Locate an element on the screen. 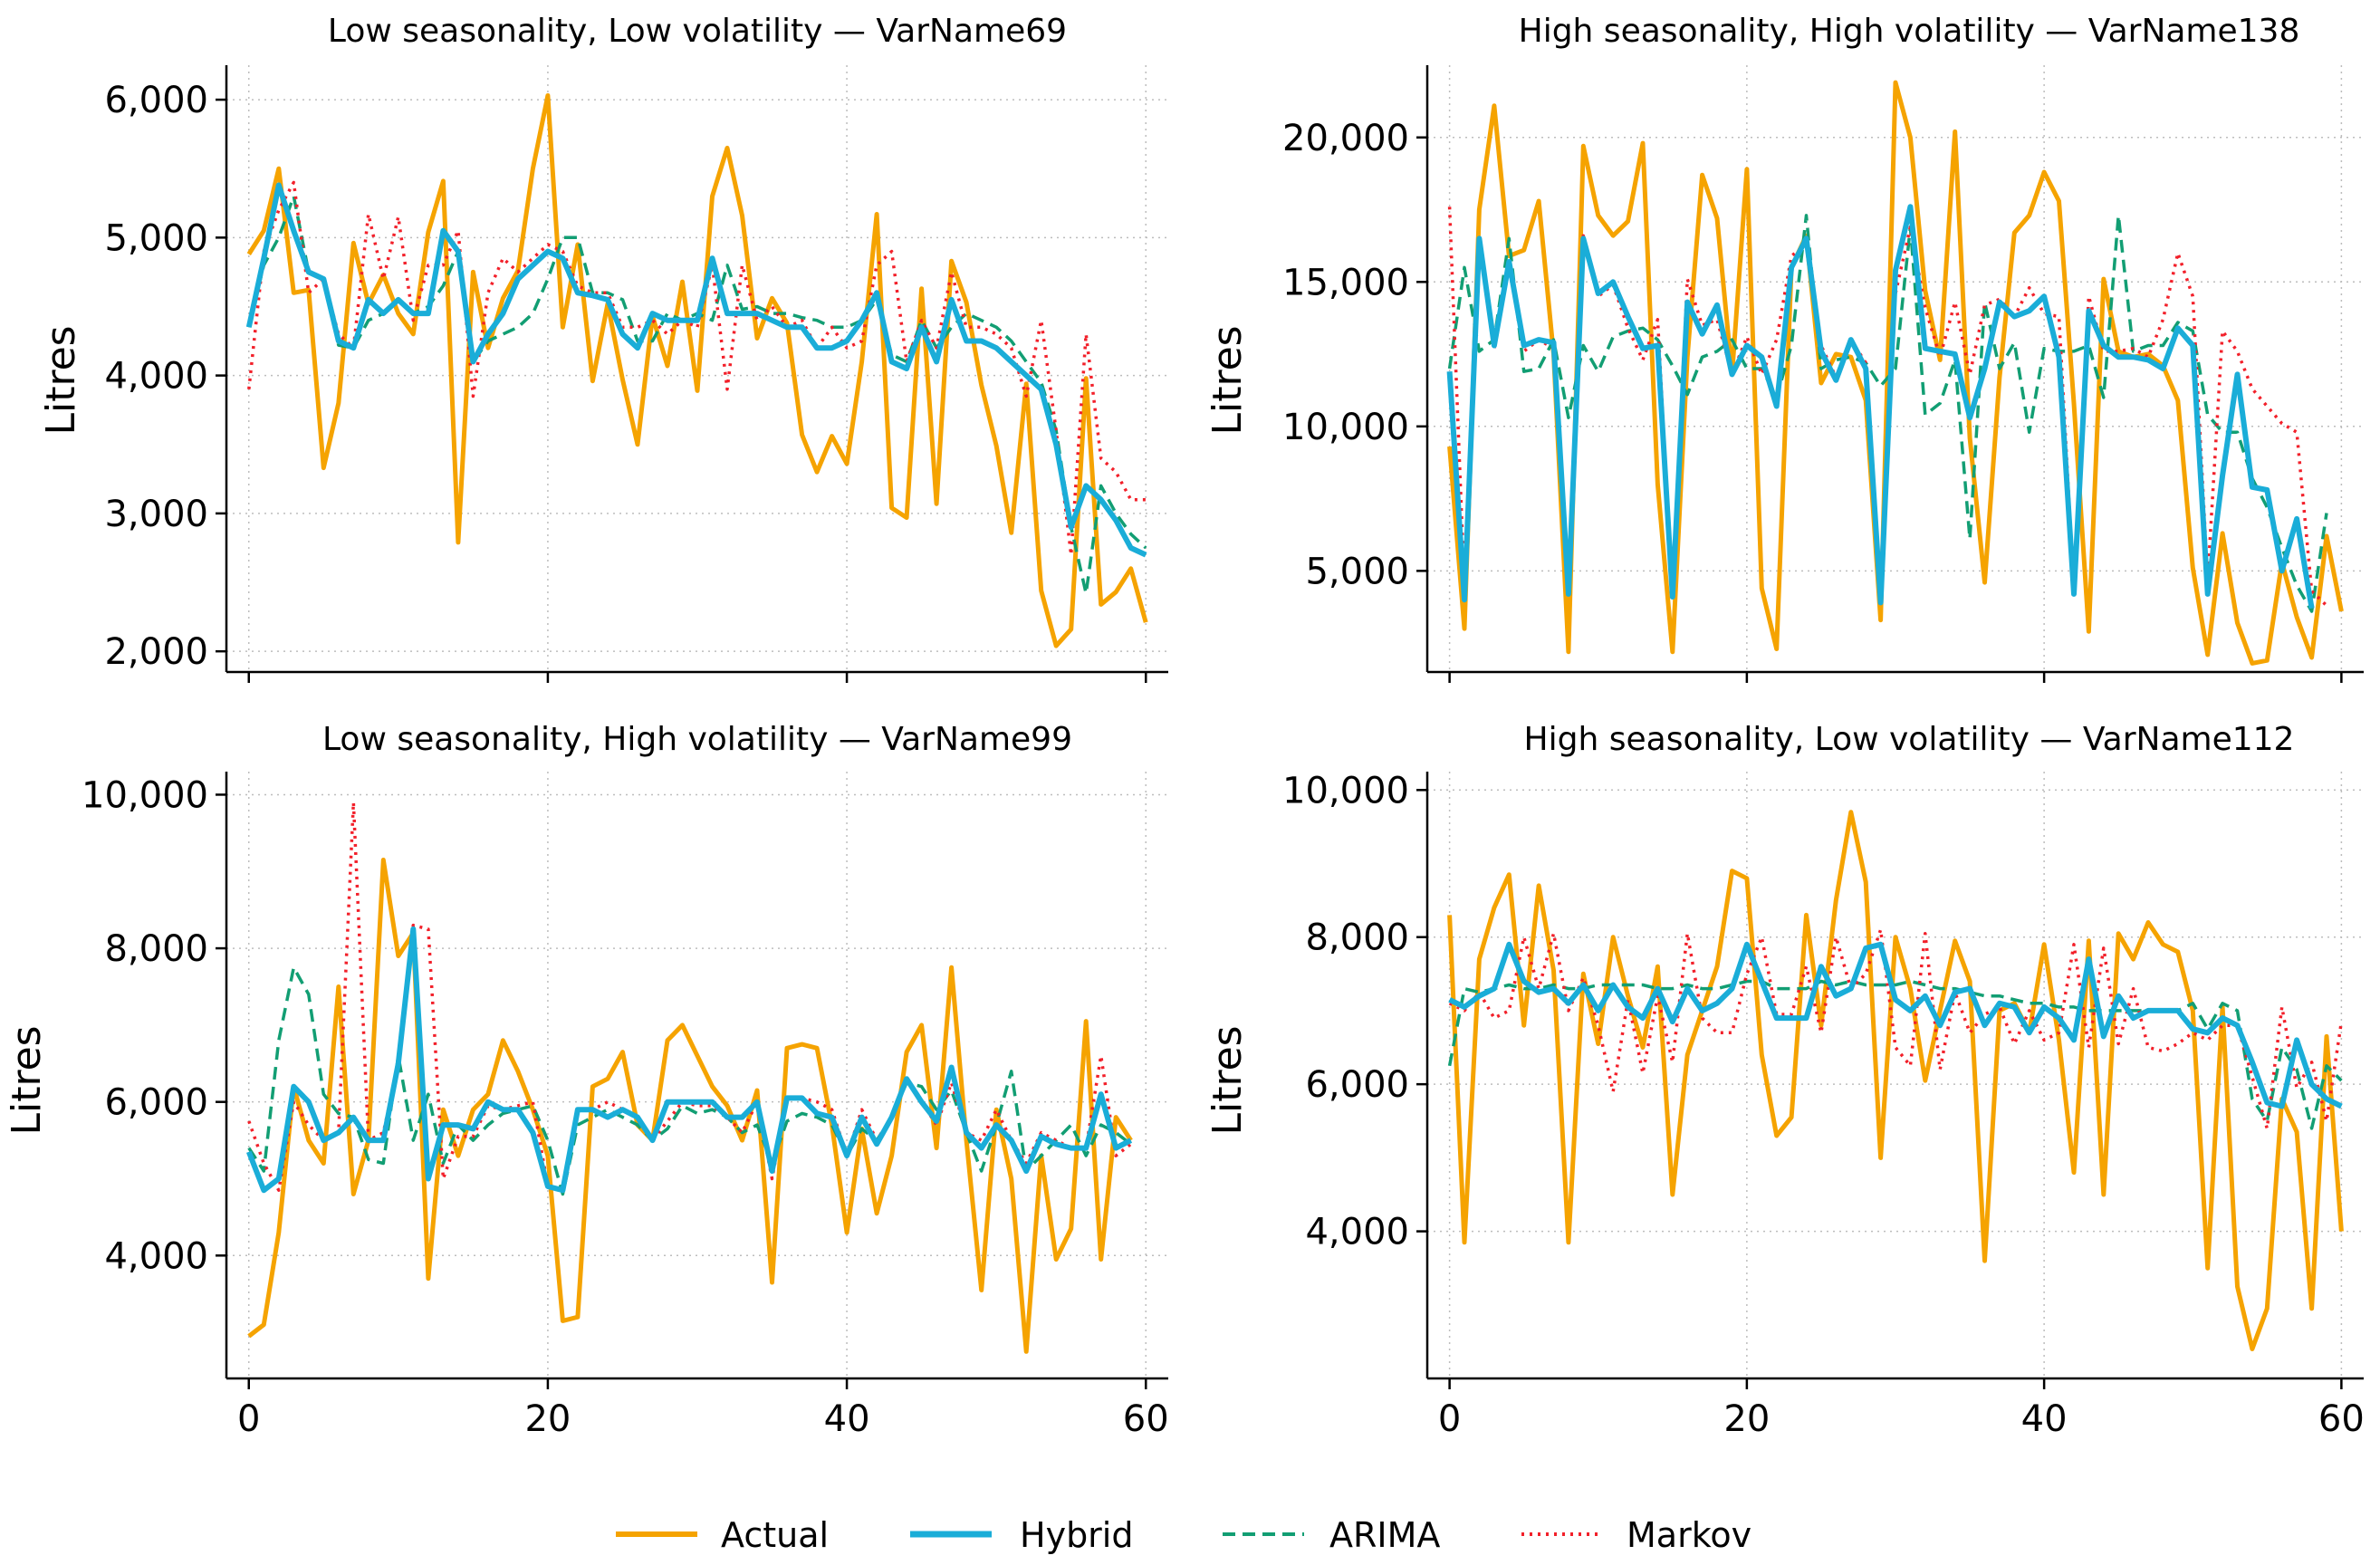 The image size is (2380, 1565). legend: Actual Hybrid ARIMA Markov is located at coordinates (1183, 1535).